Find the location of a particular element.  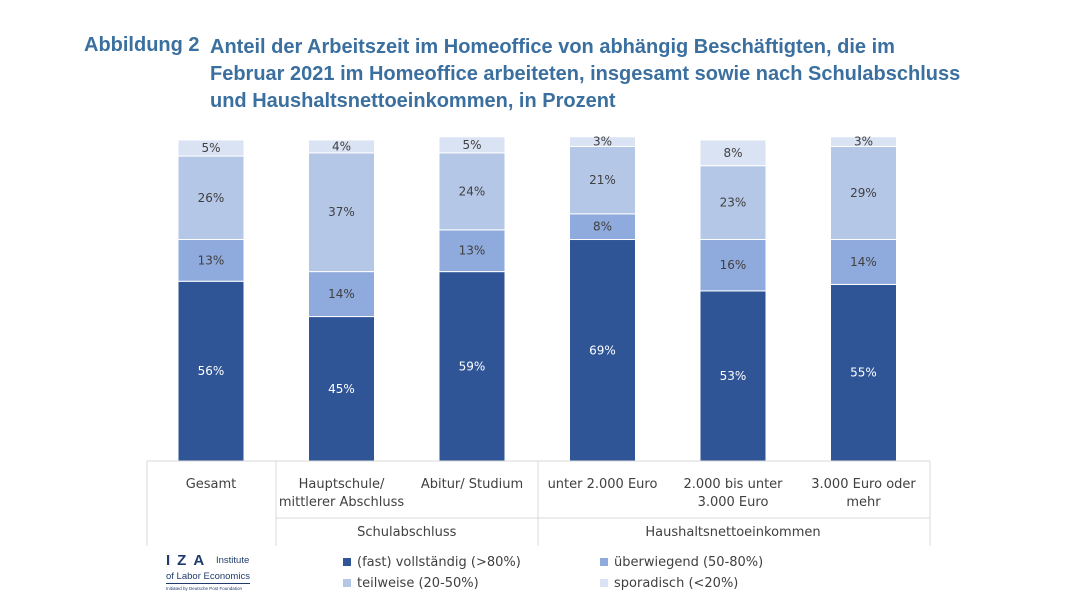

category-label: 3.000 Euro oder mehr is located at coordinates (863, 493).